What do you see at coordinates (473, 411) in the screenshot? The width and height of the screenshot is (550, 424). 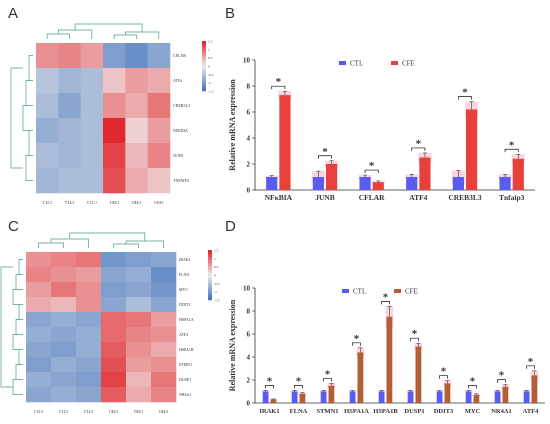 I see `category-label: MYC` at bounding box center [473, 411].